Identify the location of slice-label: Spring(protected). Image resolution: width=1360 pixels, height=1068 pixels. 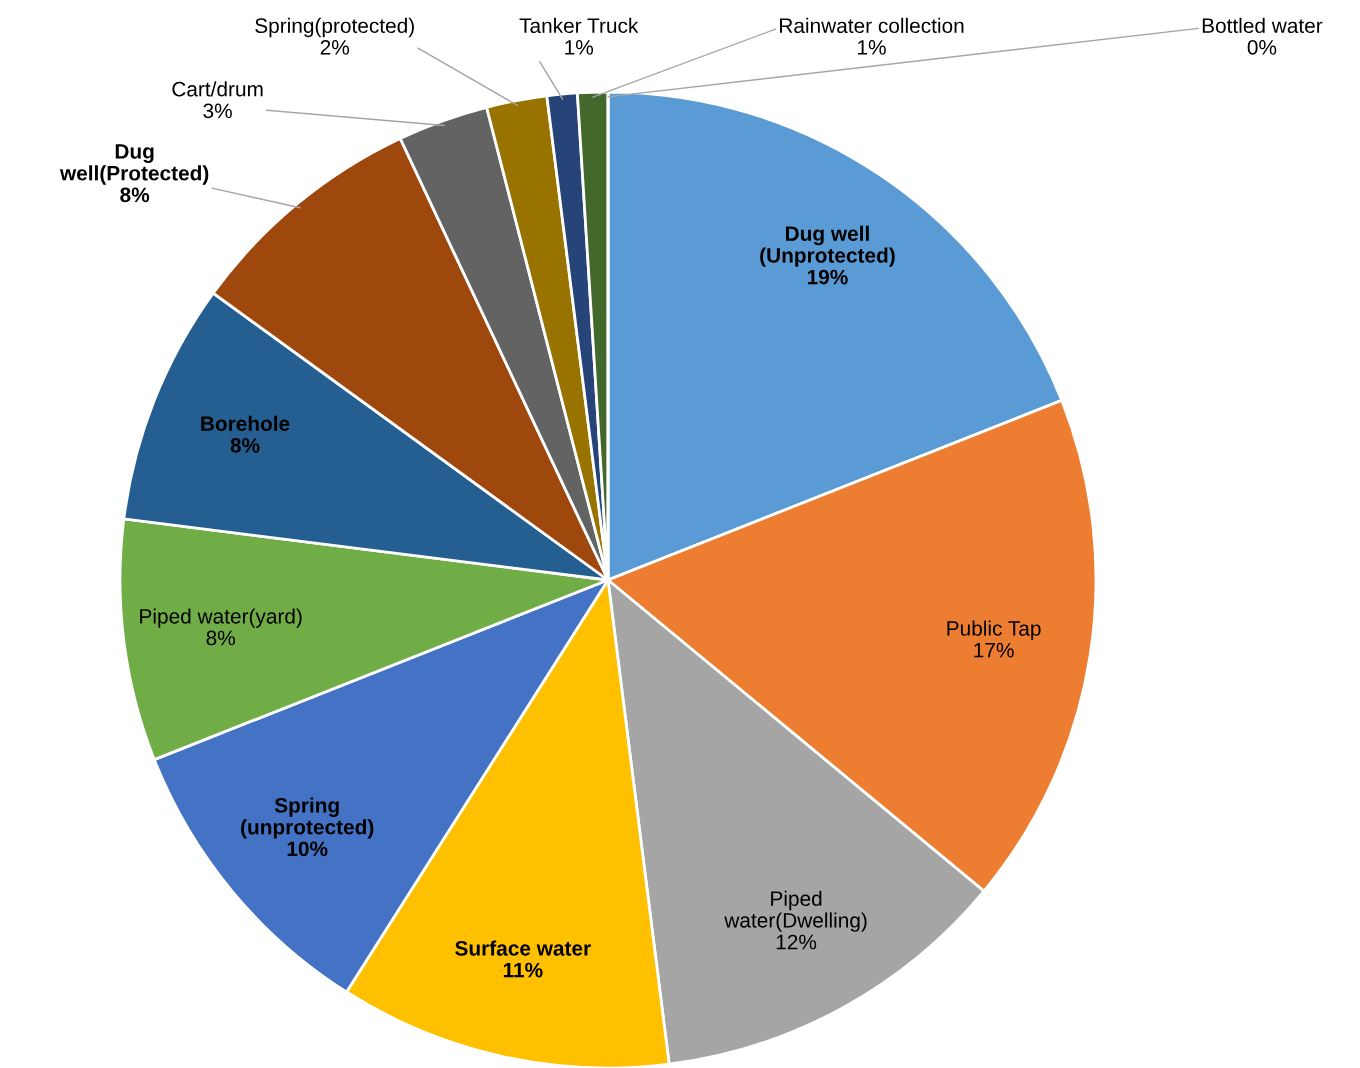
(334, 27).